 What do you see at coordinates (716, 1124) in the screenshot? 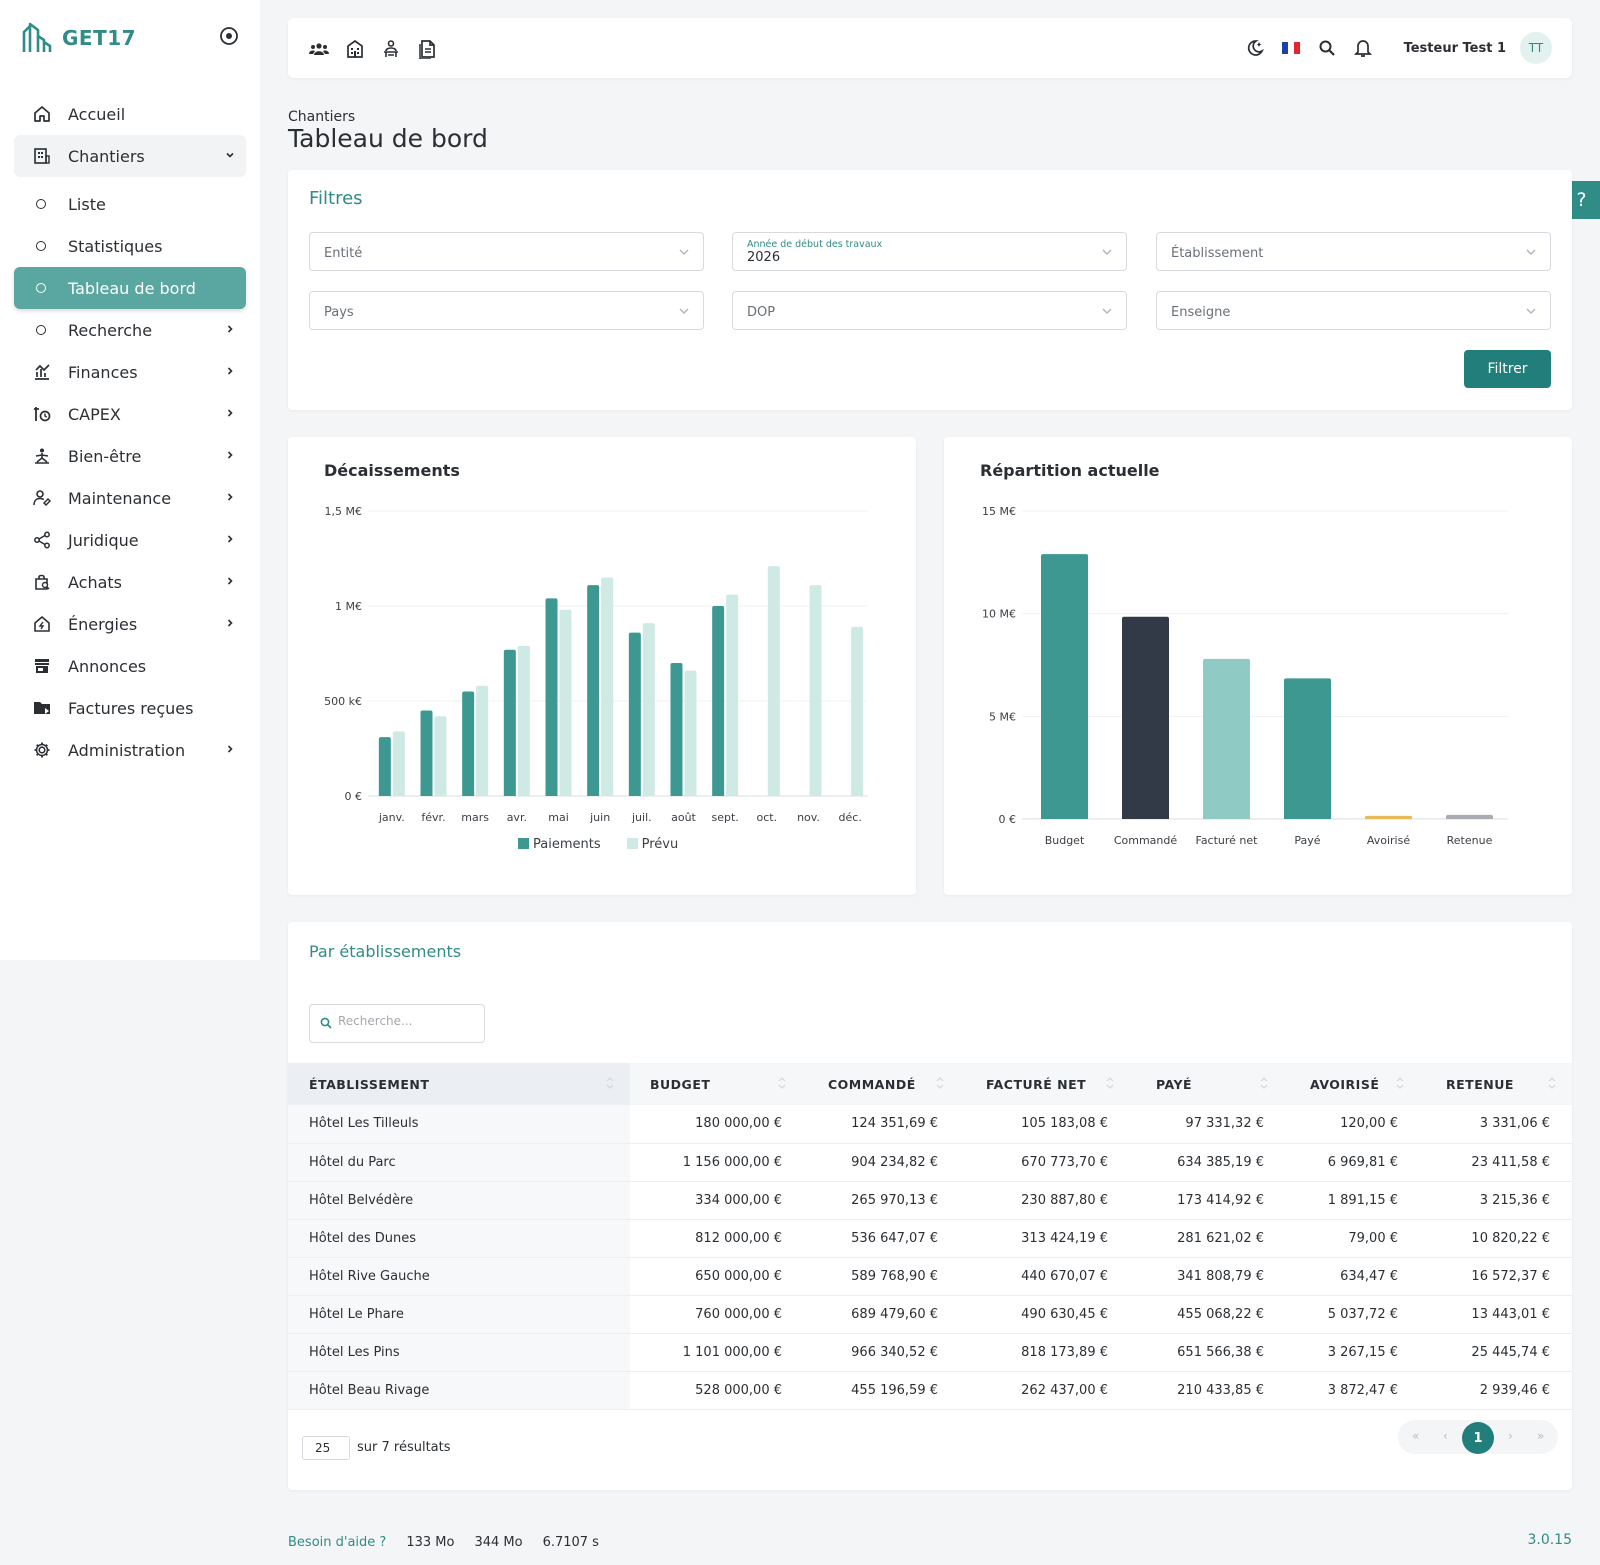
I see `table-cell: 180 000,00 €` at bounding box center [716, 1124].